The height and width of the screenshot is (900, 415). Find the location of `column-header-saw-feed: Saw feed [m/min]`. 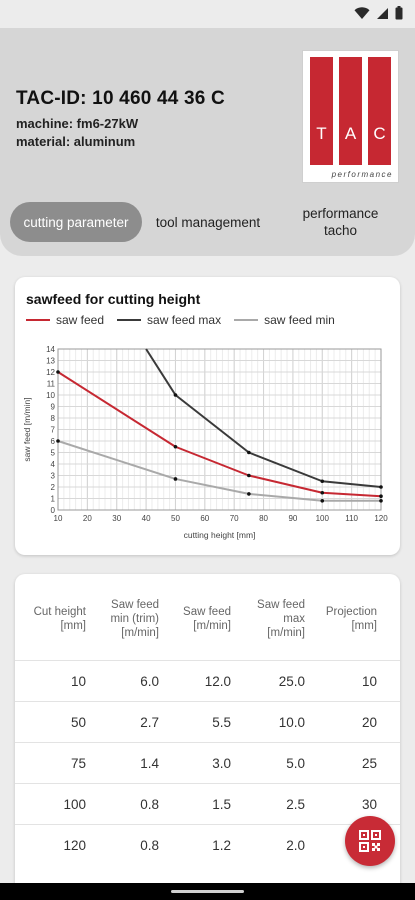

column-header-saw-feed: Saw feed [m/min] is located at coordinates (207, 619).